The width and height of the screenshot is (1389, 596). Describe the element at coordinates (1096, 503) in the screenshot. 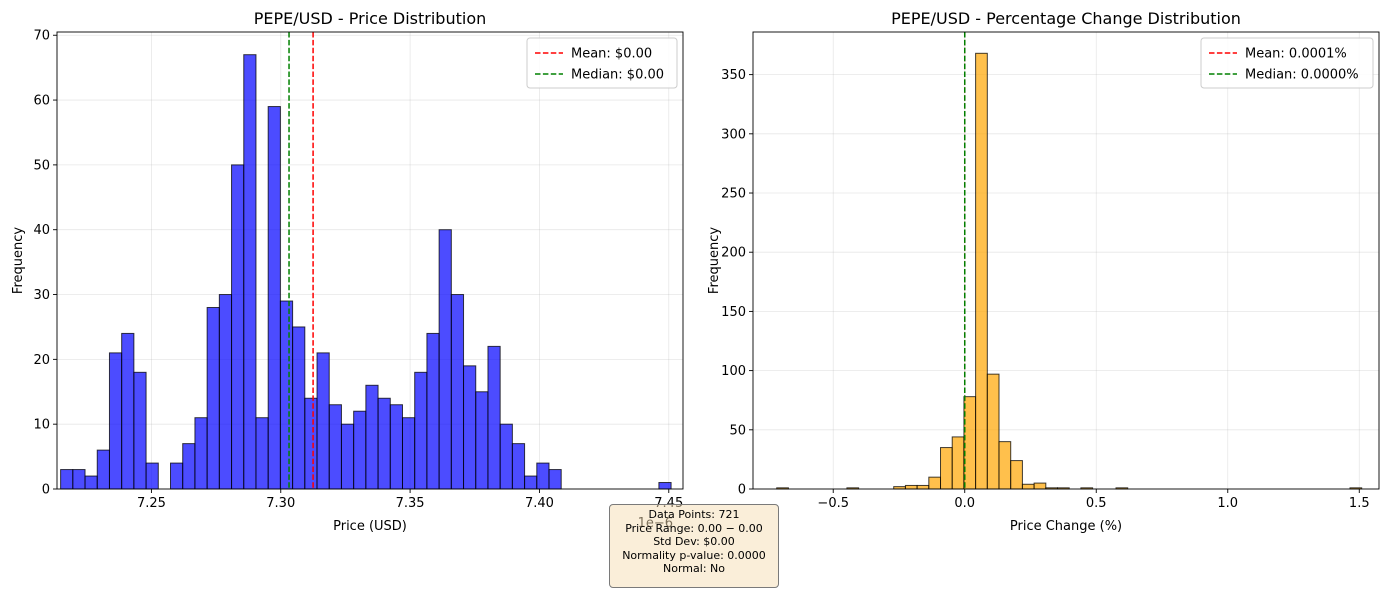

I see `x-tick-label: 0.5` at that location.